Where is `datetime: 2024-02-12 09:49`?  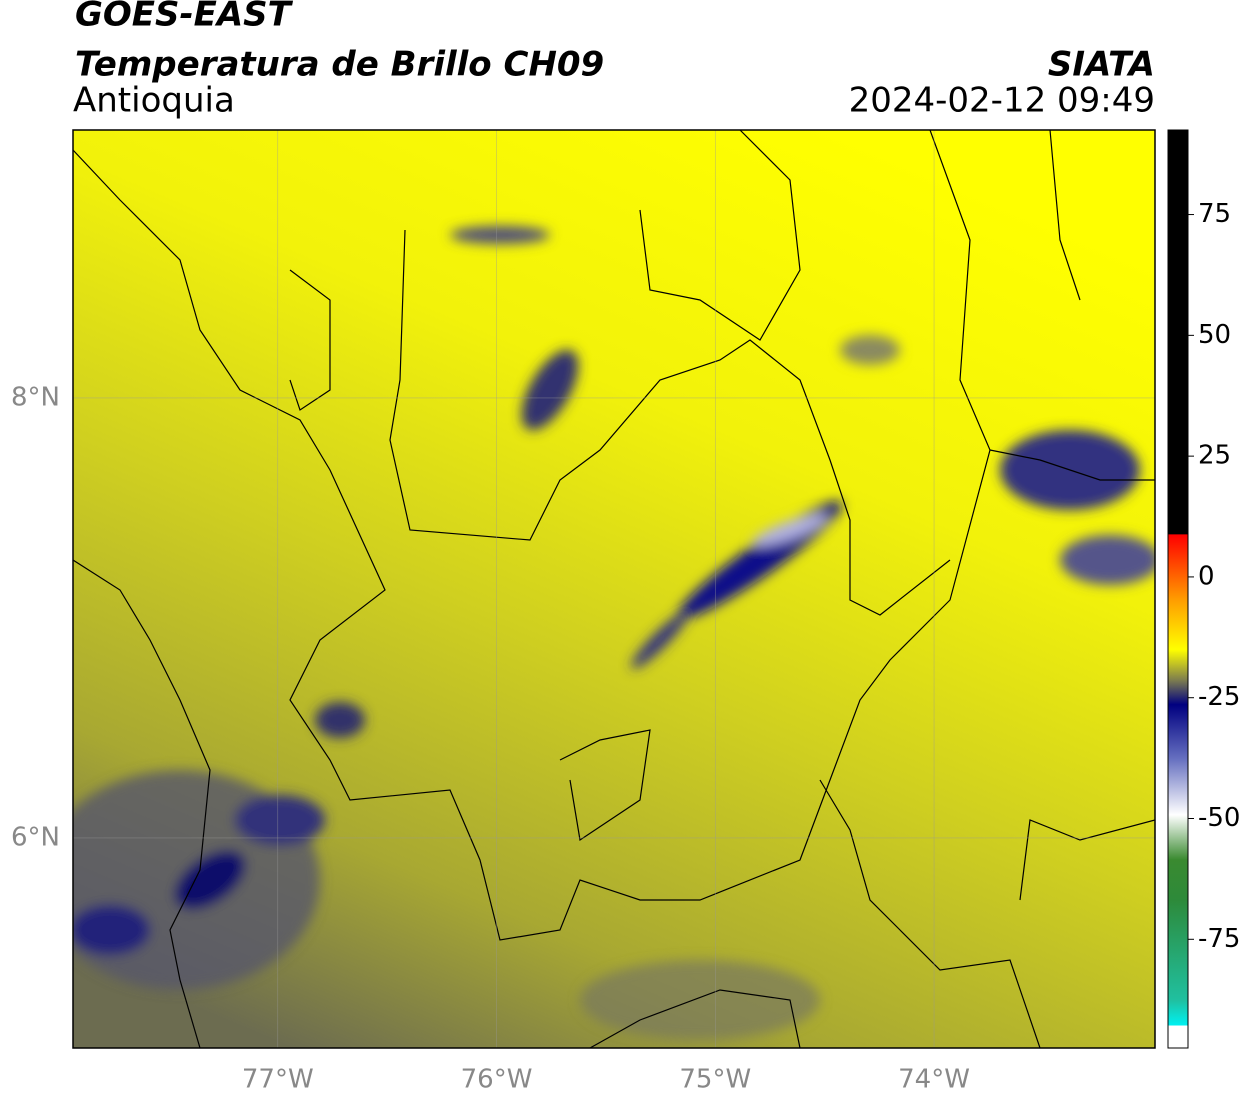 datetime: 2024-02-12 09:49 is located at coordinates (1002, 101).